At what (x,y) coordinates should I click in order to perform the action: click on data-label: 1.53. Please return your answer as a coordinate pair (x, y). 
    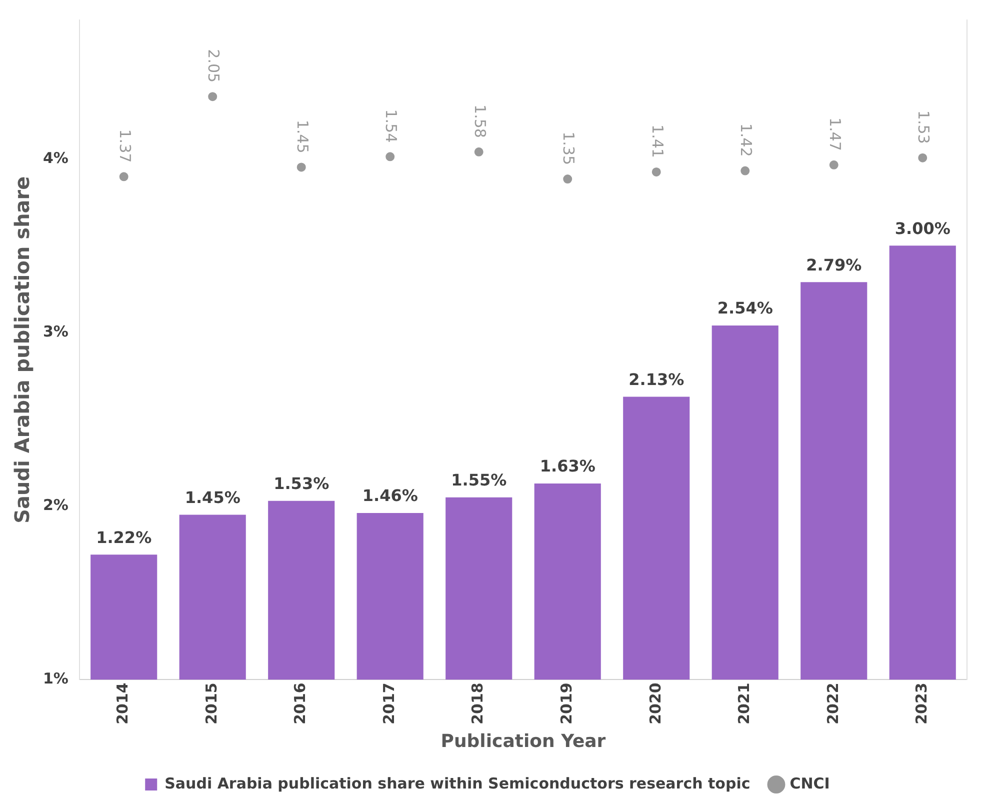
    Looking at the image, I should click on (923, 127).